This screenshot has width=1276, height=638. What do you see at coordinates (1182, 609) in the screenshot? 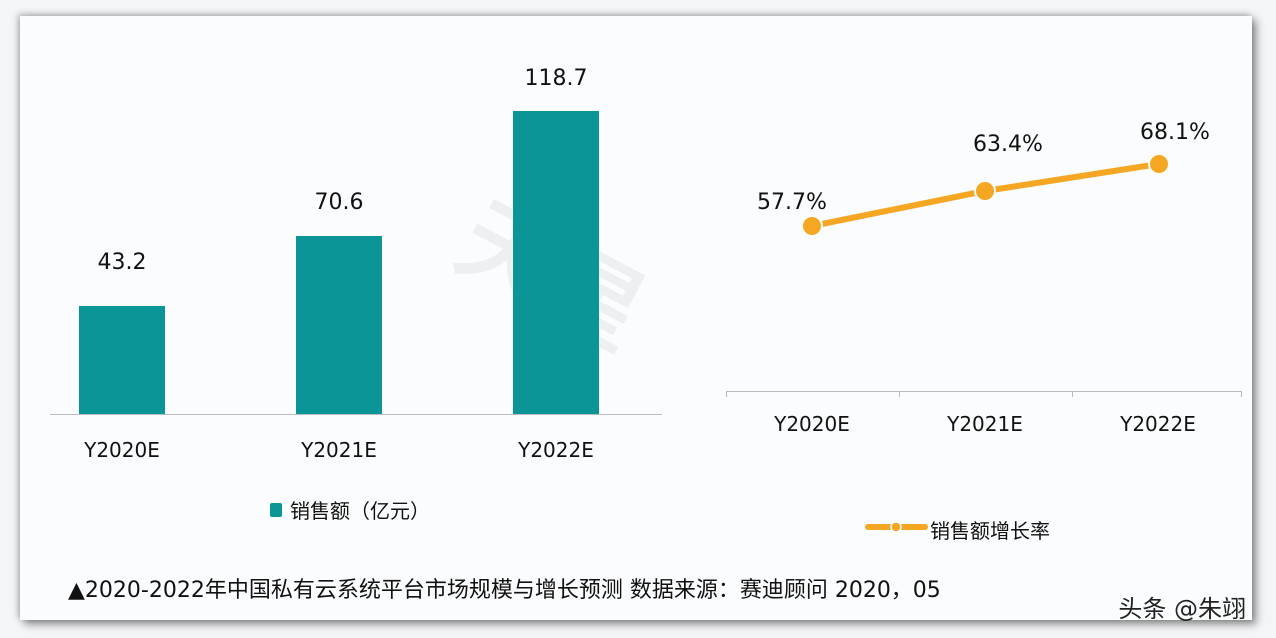
I see `brand-watermark: 头条 @朱翊` at bounding box center [1182, 609].